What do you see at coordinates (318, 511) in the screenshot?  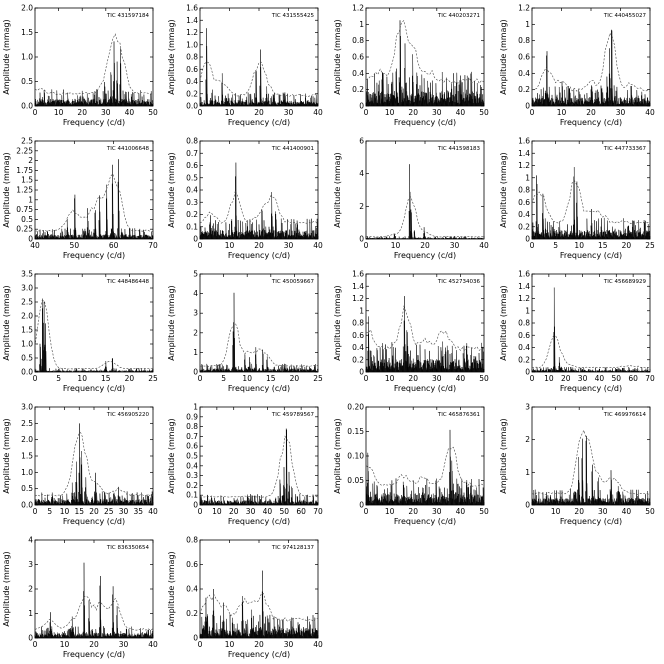 I see `x-tick-label: 70` at bounding box center [318, 511].